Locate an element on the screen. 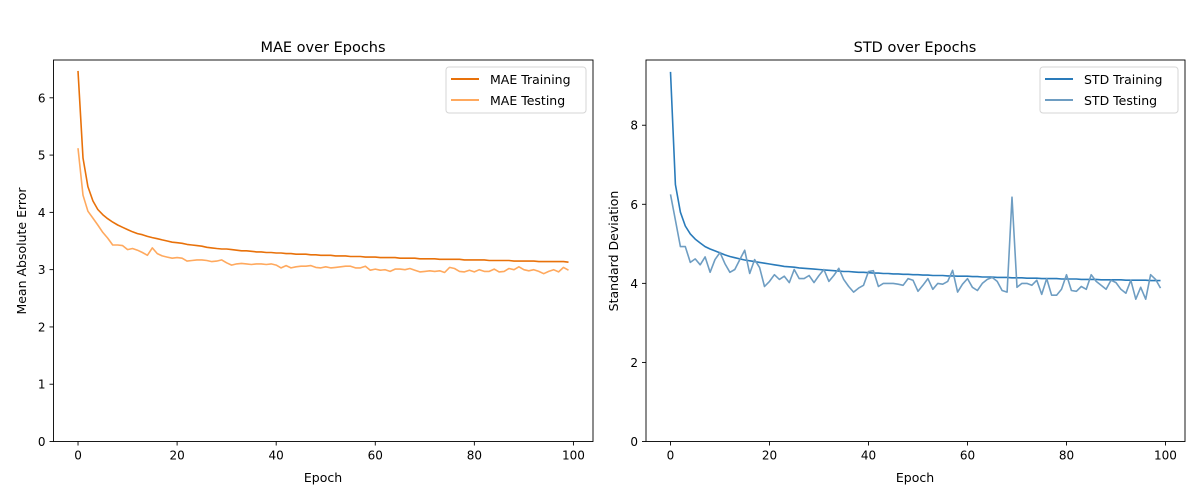 The image size is (1200, 504). y-axis-label: Standard Deviation is located at coordinates (613, 251).